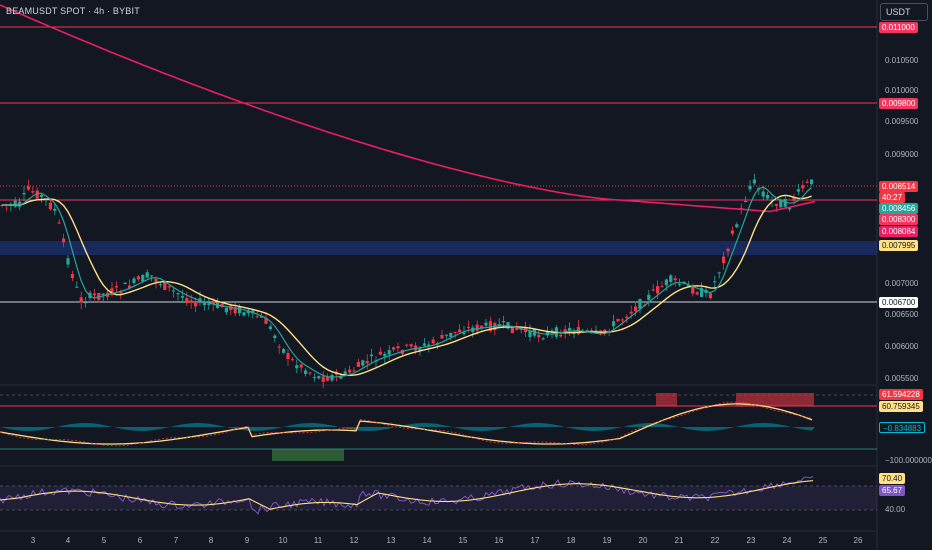 This screenshot has height=550, width=932. What do you see at coordinates (899, 245) in the screenshot?
I see `ema-slow-tag: 0.007995` at bounding box center [899, 245].